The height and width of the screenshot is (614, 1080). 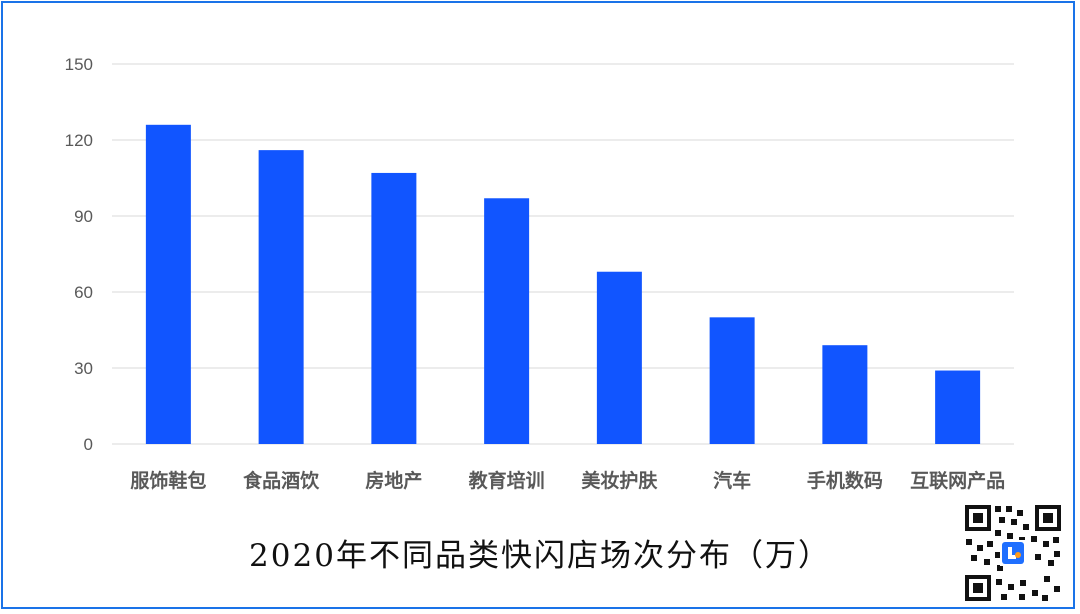 I want to click on y-tick-label: 120, so click(x=79, y=140).